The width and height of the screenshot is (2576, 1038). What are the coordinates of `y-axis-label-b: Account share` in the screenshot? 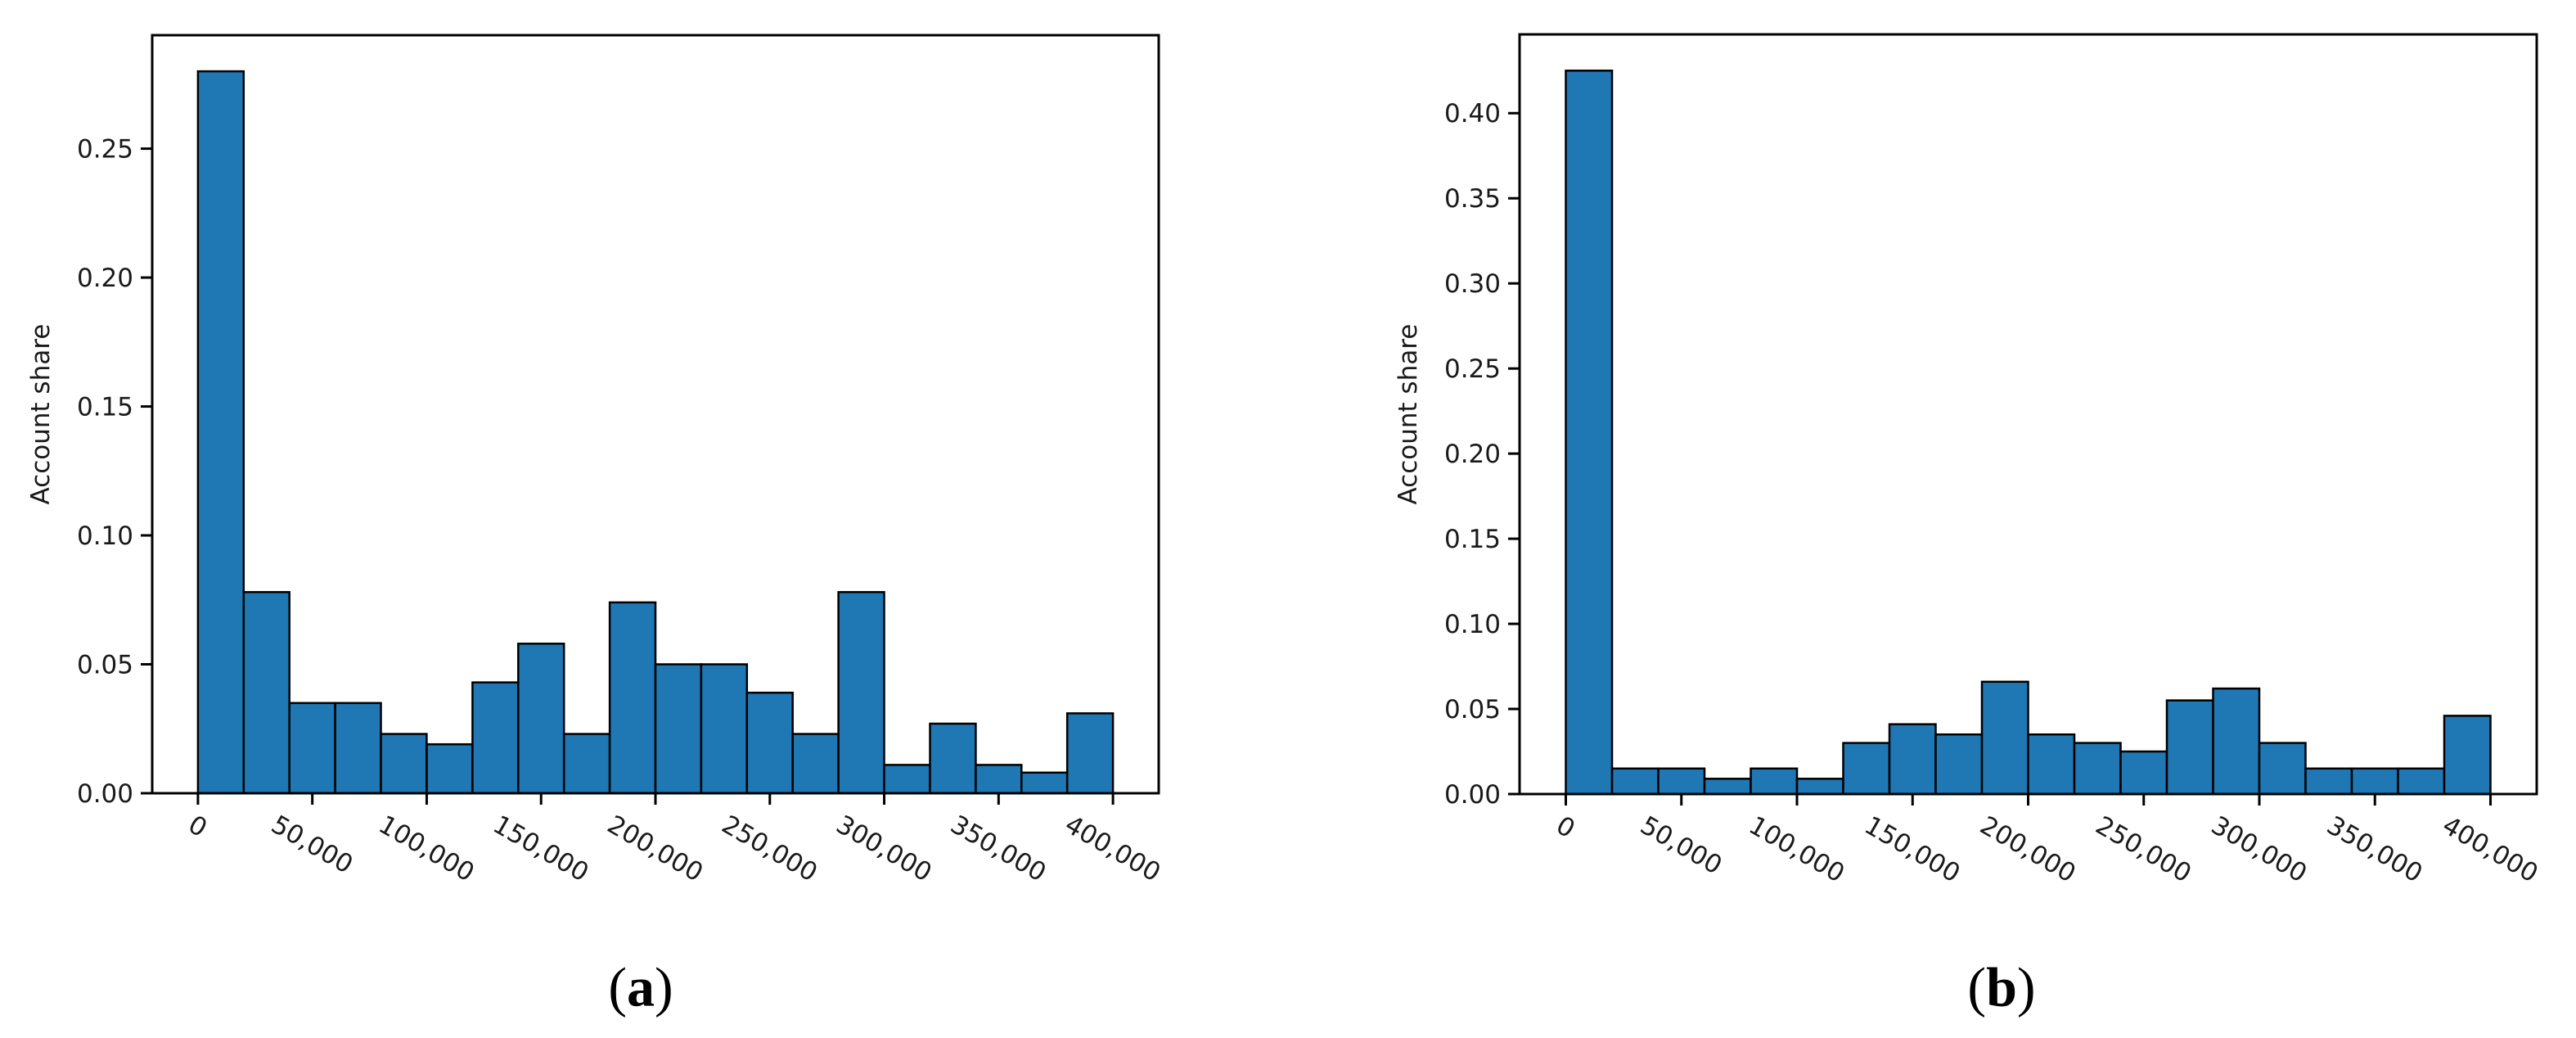 It's located at (1409, 414).